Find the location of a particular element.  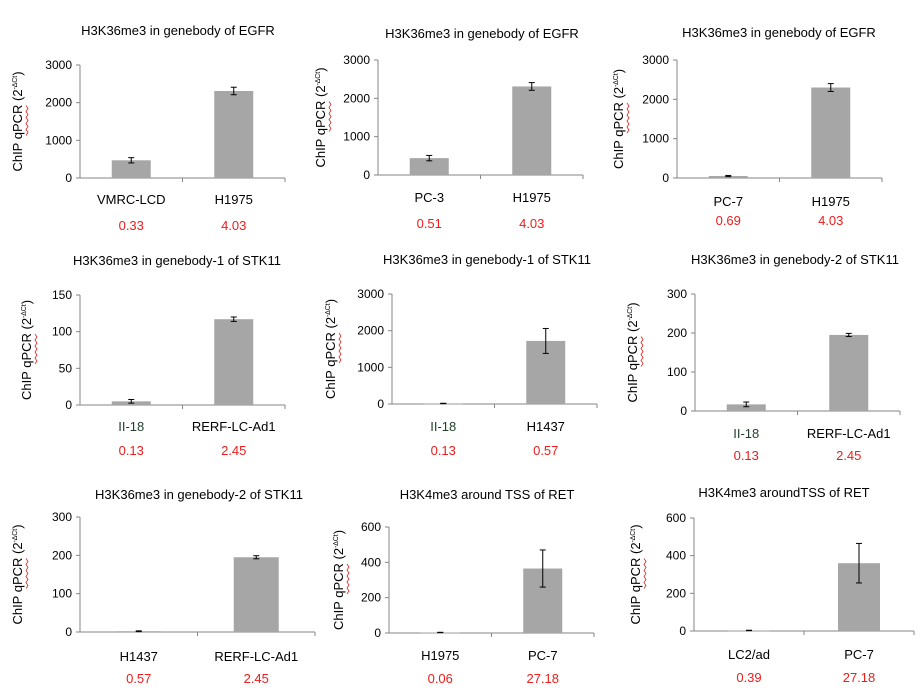

chart-title: H3K4me3 aroundTSS of RET is located at coordinates (783, 492).